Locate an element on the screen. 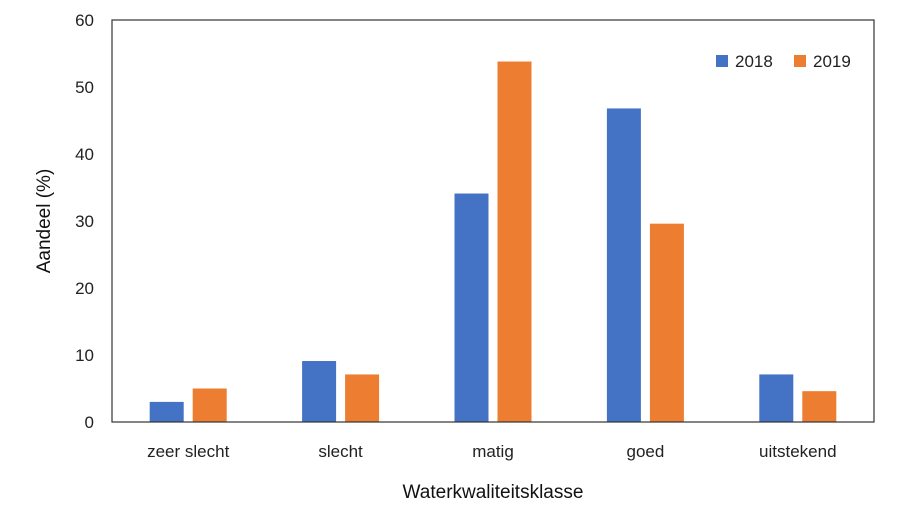  legend-label-2018: 2018 is located at coordinates (754, 61).